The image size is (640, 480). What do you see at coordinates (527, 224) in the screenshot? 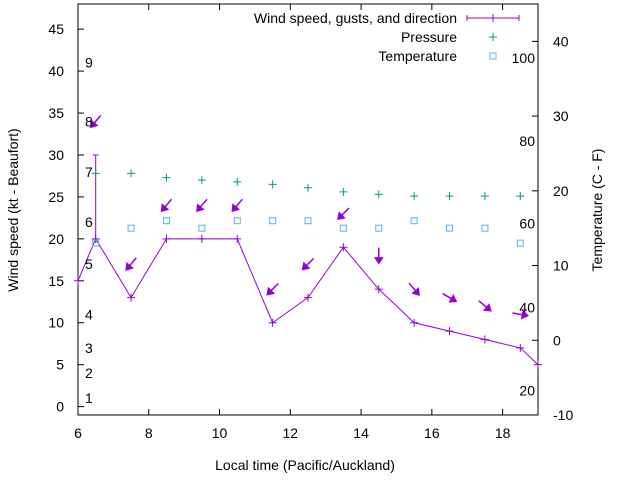
I see `fahrenheit-label: 60` at bounding box center [527, 224].